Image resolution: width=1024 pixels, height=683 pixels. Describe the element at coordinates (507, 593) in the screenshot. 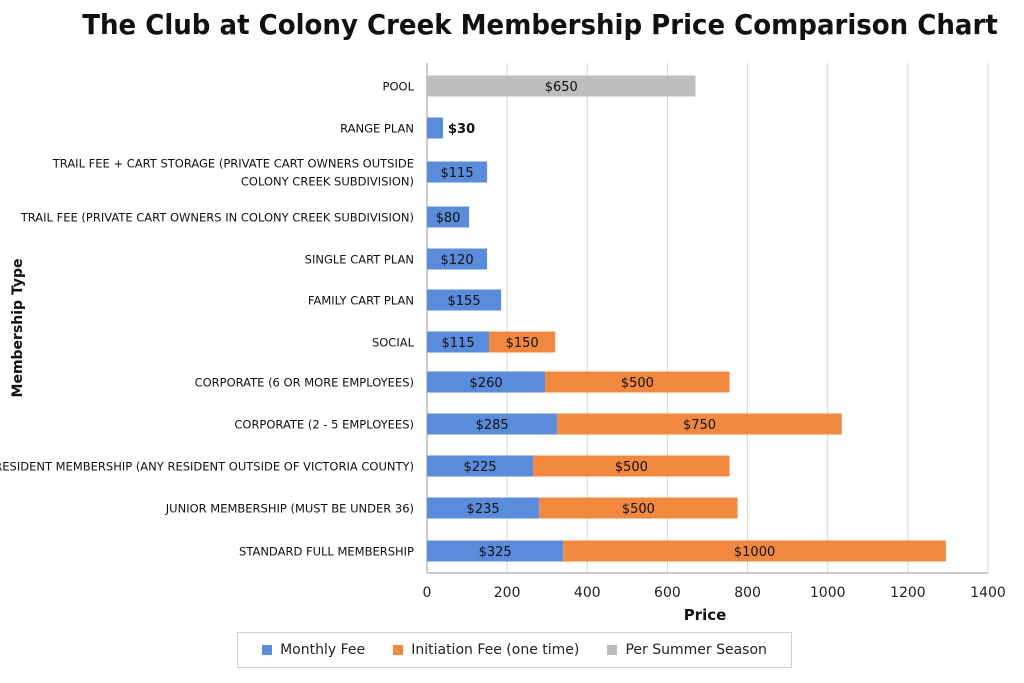

I see `x-tick-label: 200` at that location.